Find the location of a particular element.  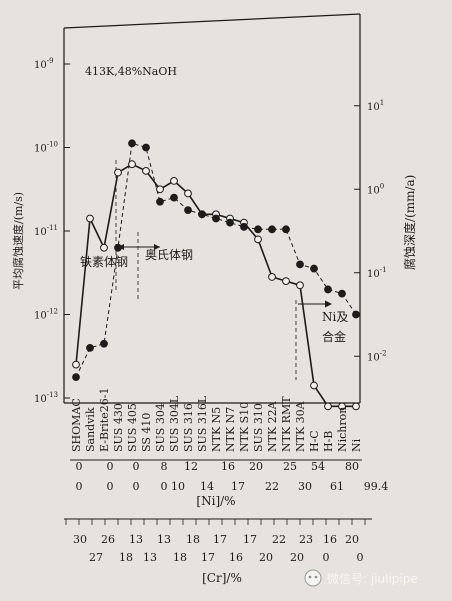

ni-value-row2: 30 is located at coordinates (305, 486).